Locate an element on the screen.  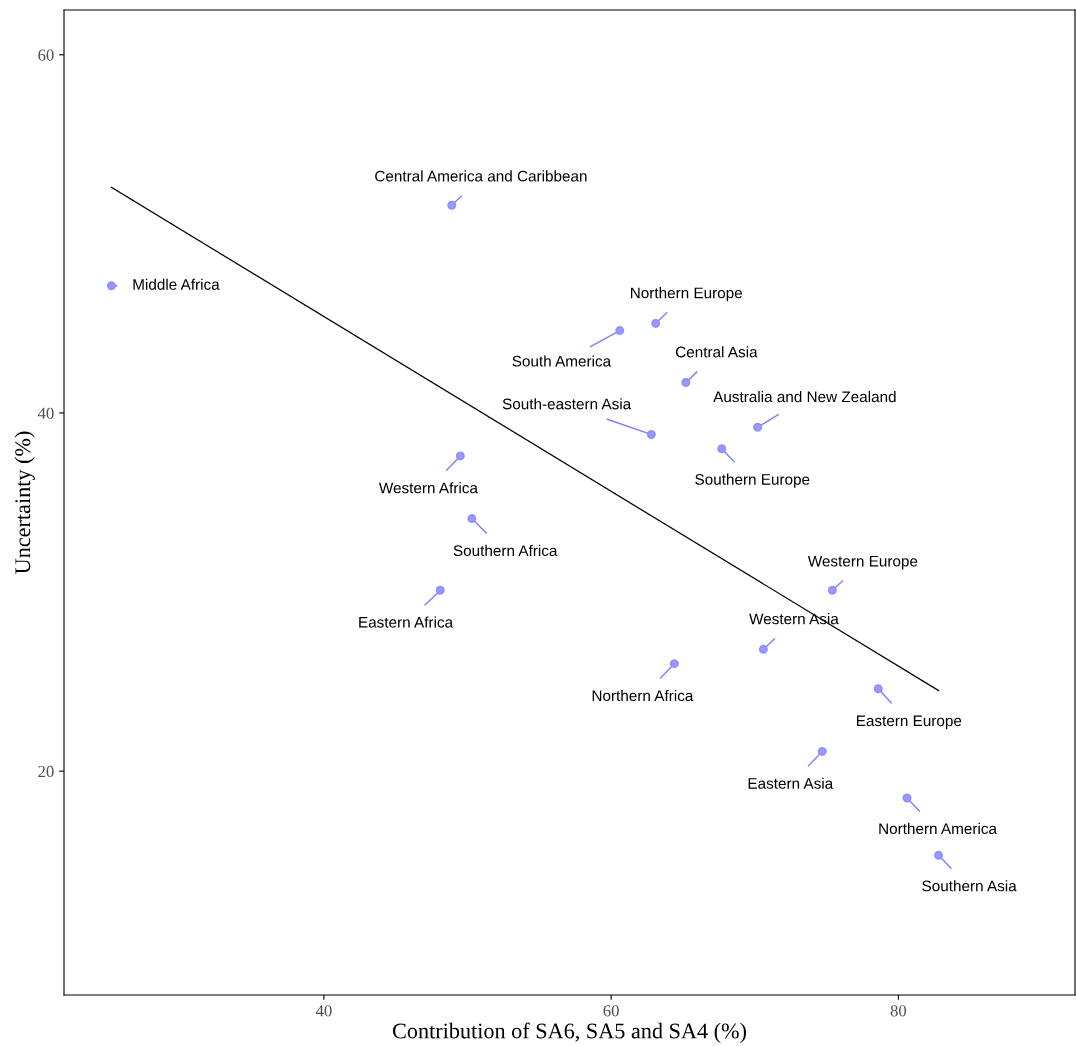
annotation: South America is located at coordinates (562, 361).